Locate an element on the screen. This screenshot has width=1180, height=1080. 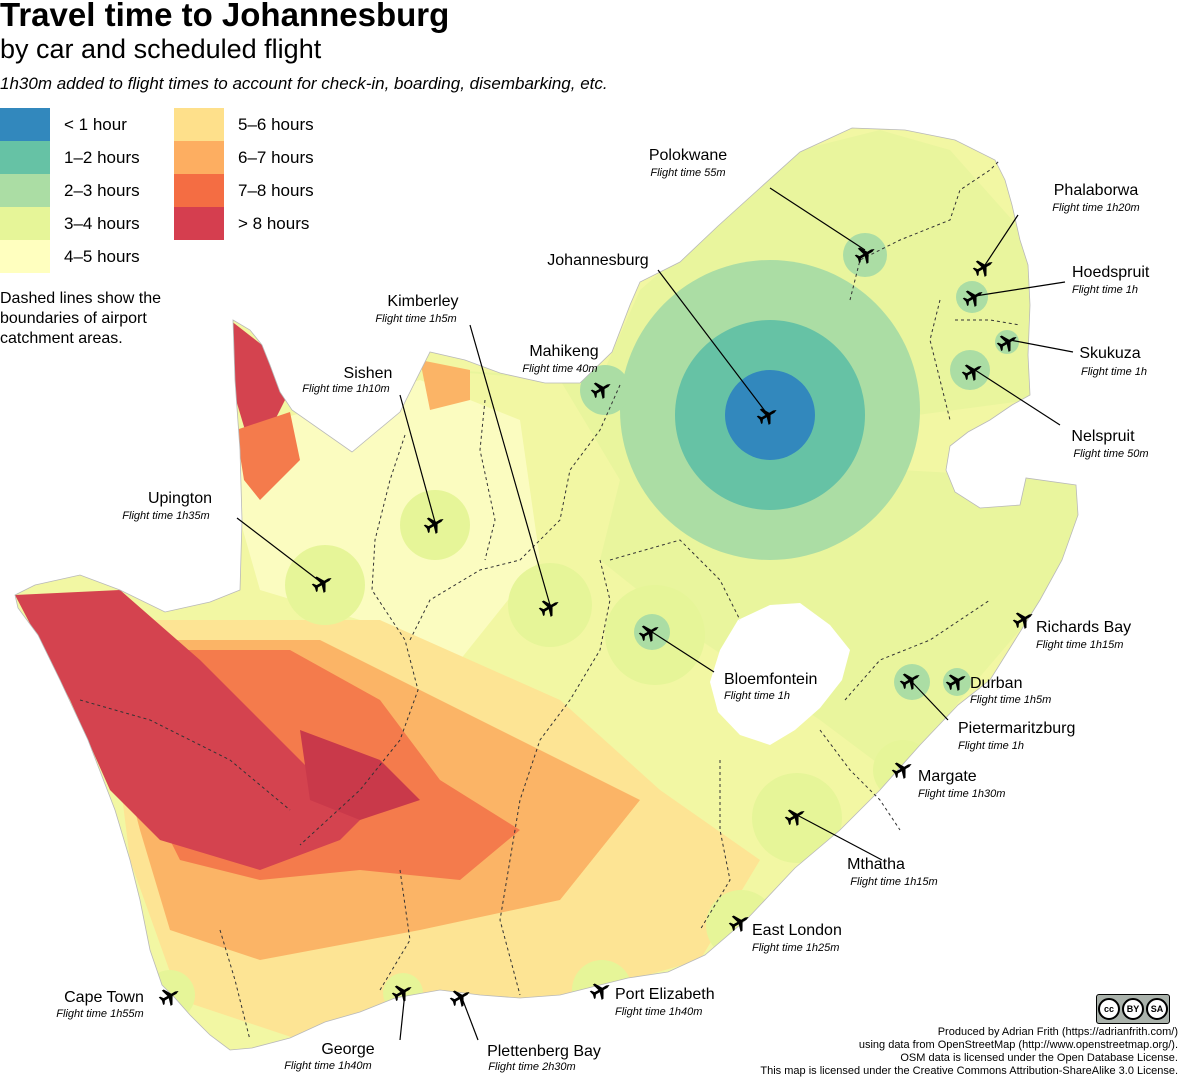
lesotho-enclave is located at coordinates (780, 674).